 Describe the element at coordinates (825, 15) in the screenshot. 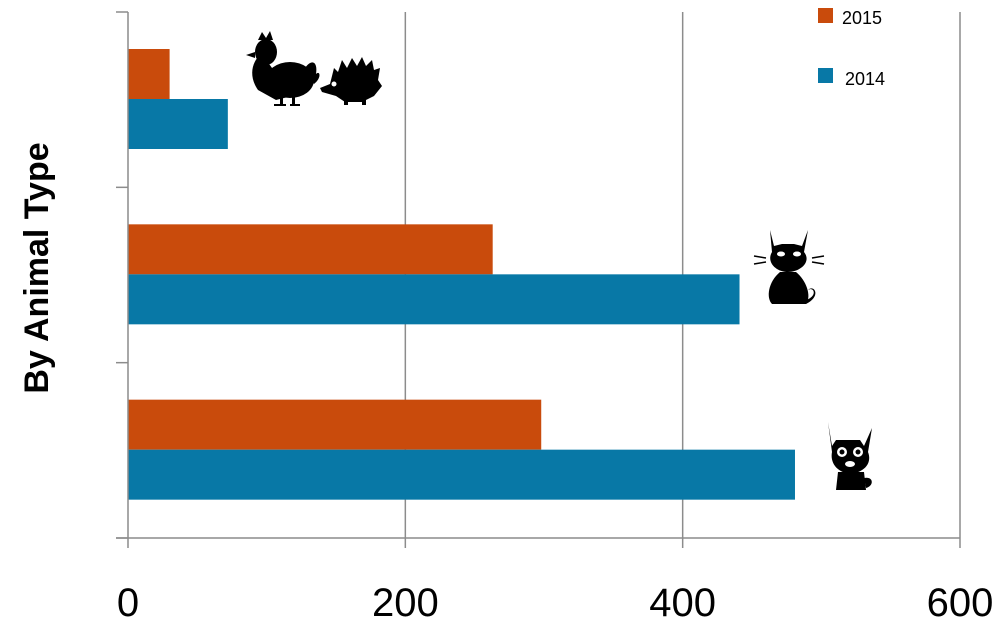

I see `legend-swatch-2015` at that location.